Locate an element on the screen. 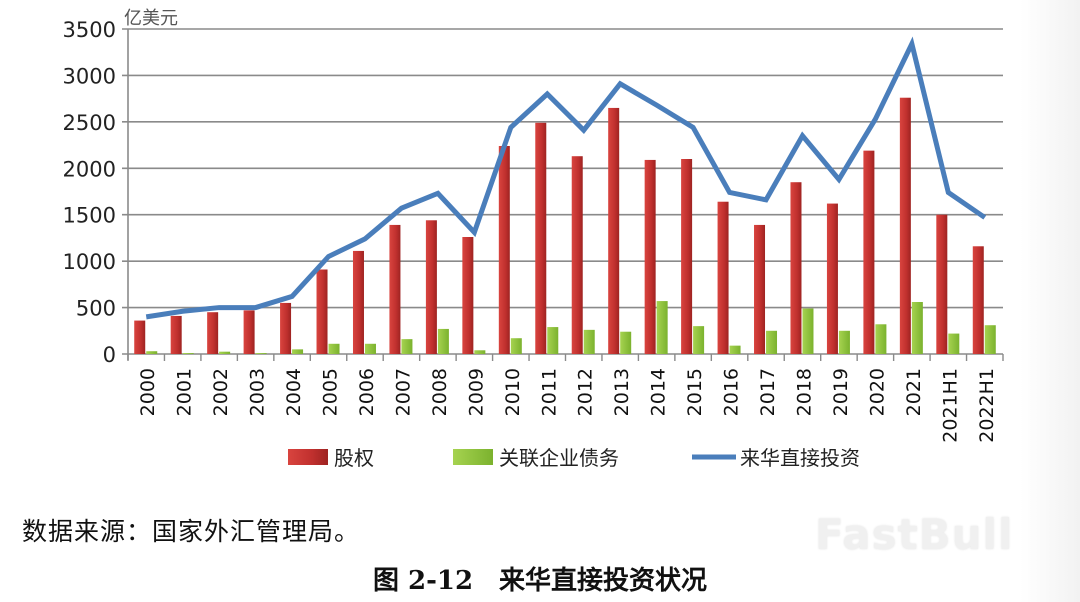 The height and width of the screenshot is (602, 1080). x-category-label: 2007 is located at coordinates (403, 392).